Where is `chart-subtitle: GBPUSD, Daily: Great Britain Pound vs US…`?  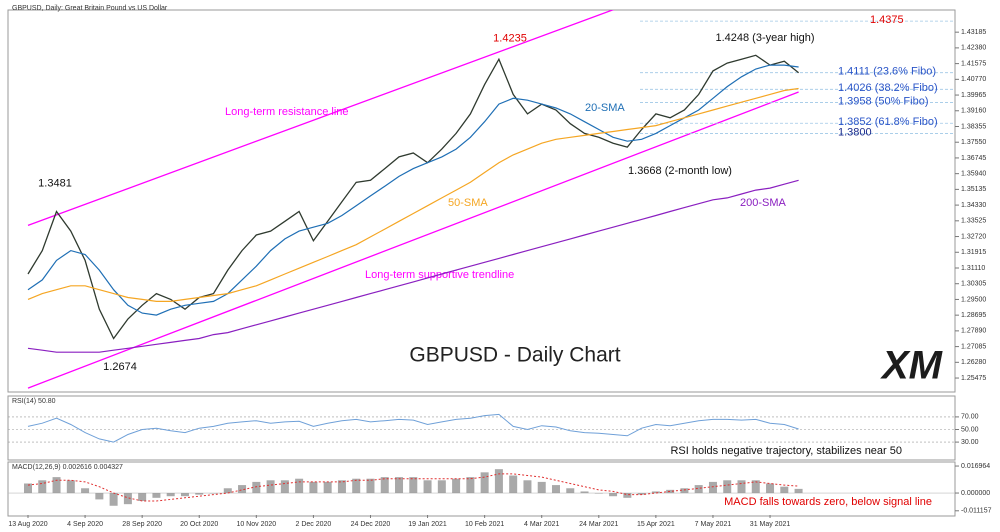 chart-subtitle: GBPUSD, Daily: Great Britain Pound vs US… is located at coordinates (90, 8).